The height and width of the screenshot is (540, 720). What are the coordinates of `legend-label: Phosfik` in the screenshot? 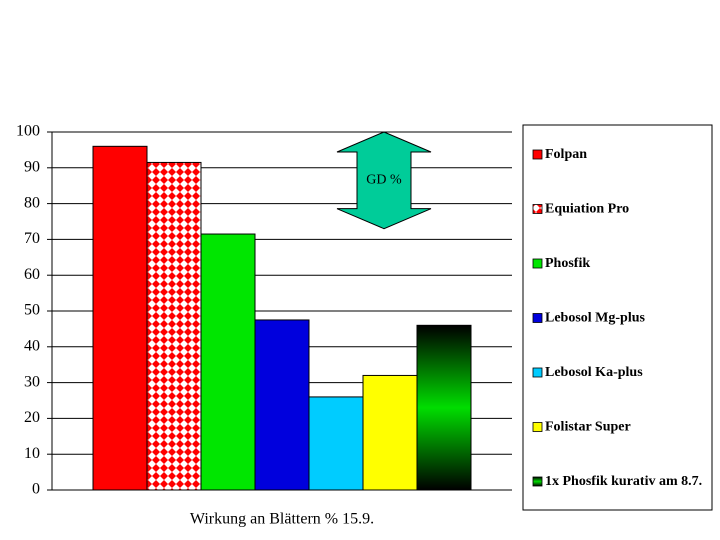 It's located at (567, 263).